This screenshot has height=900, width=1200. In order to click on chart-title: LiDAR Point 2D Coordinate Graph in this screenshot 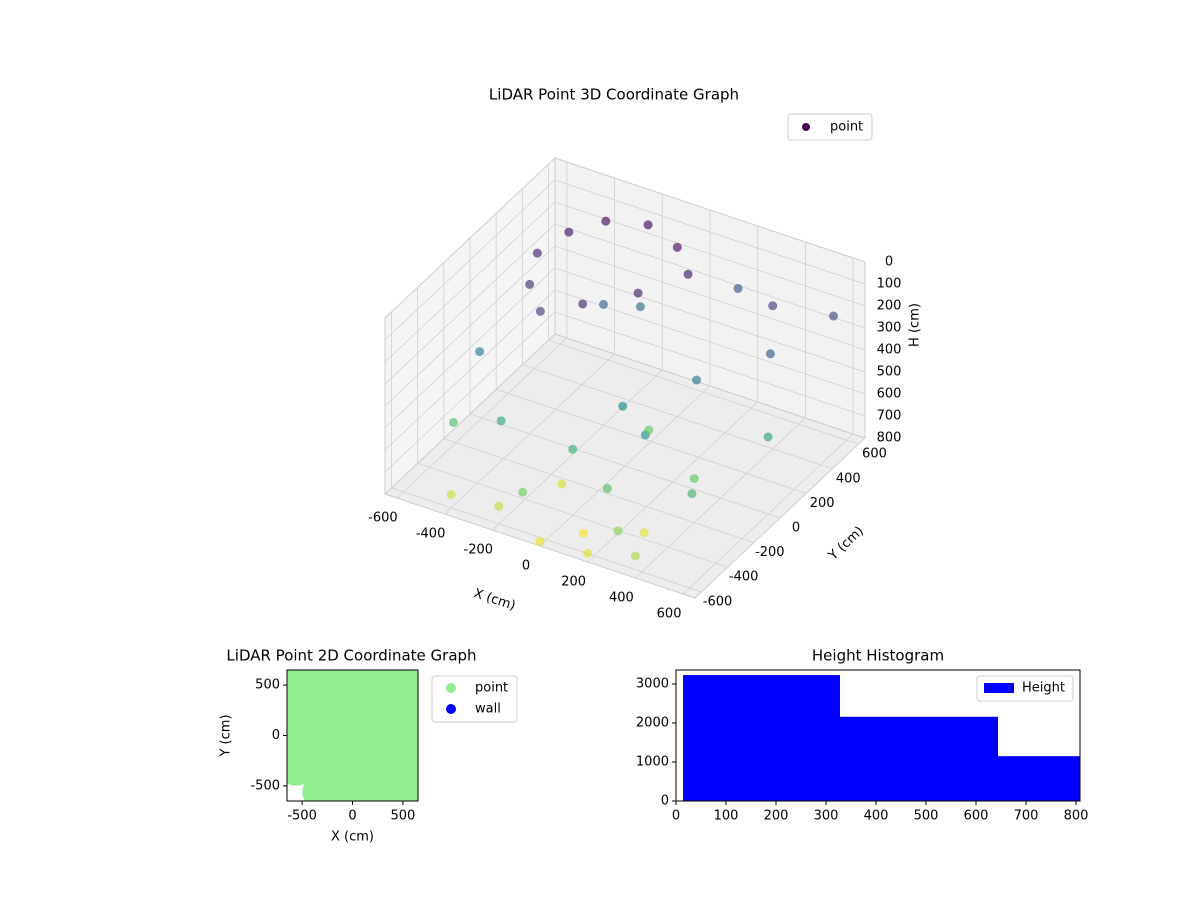, I will do `click(351, 656)`.